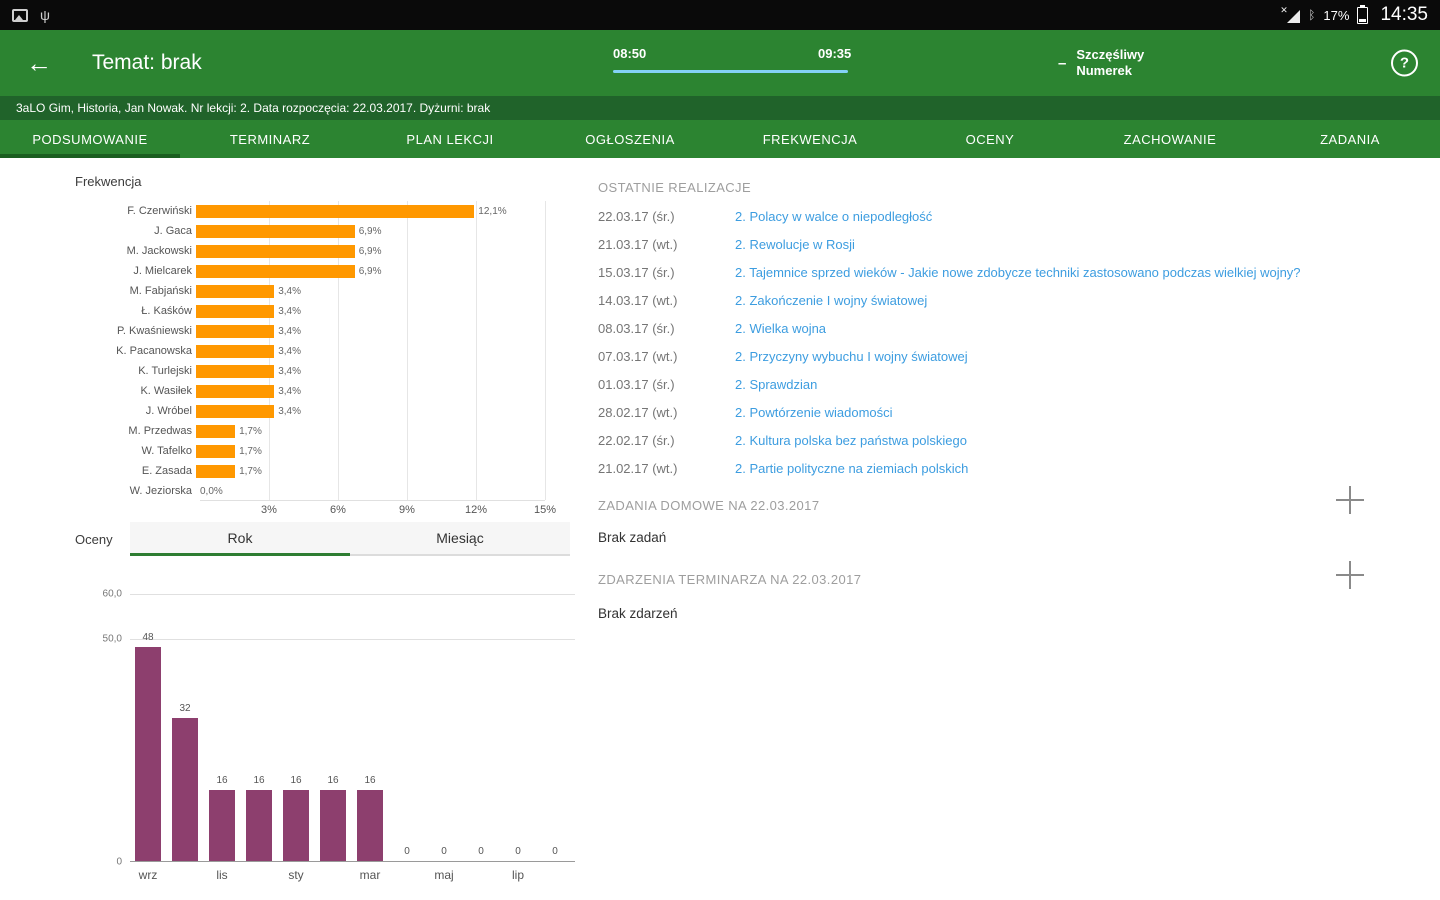 This screenshot has height=900, width=1440. What do you see at coordinates (831, 300) in the screenshot?
I see `lesson-topic-link: 2. Zakończenie I wojny światowej` at bounding box center [831, 300].